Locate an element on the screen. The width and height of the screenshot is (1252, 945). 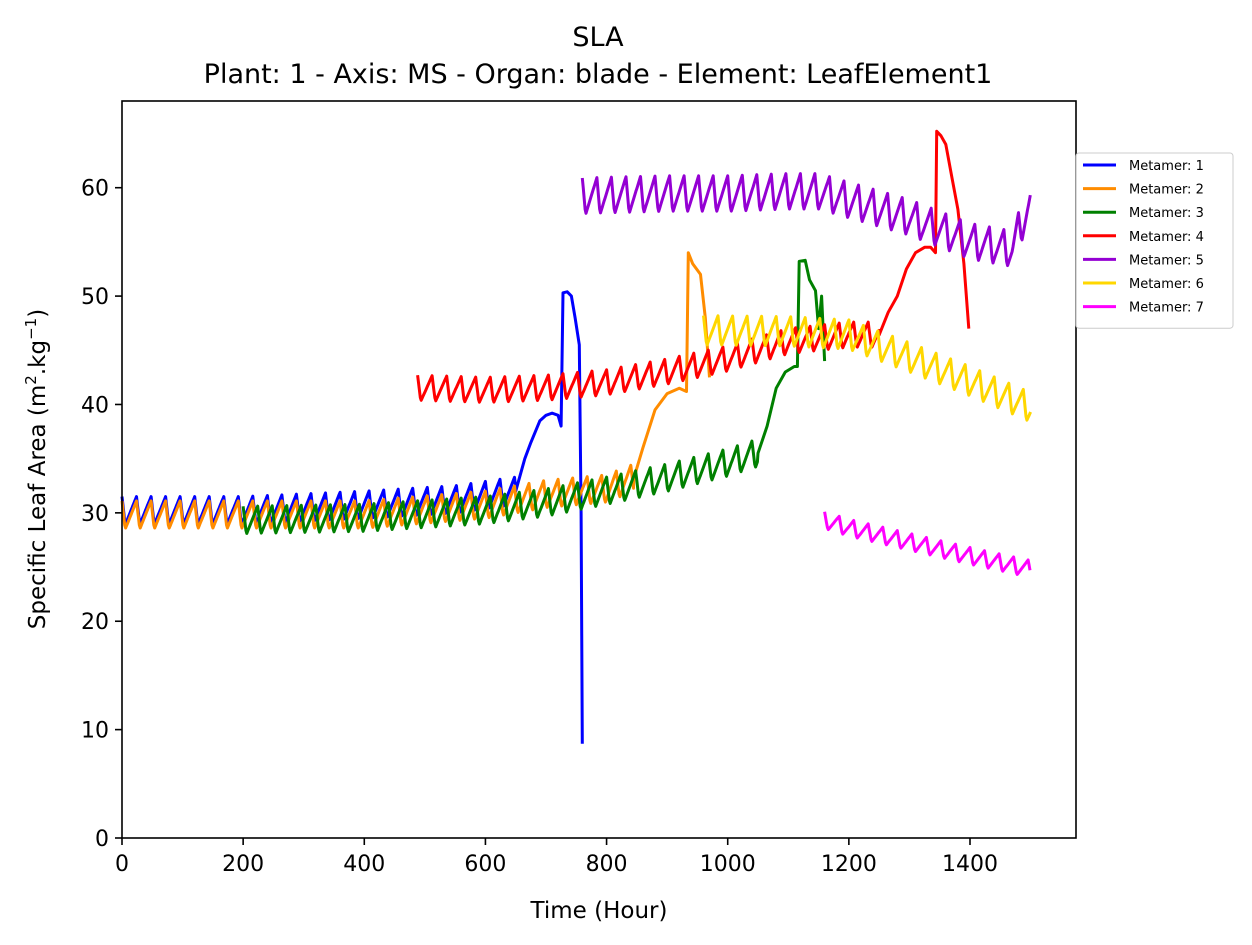
legend-label: Metamer: 5 is located at coordinates (1166, 260).